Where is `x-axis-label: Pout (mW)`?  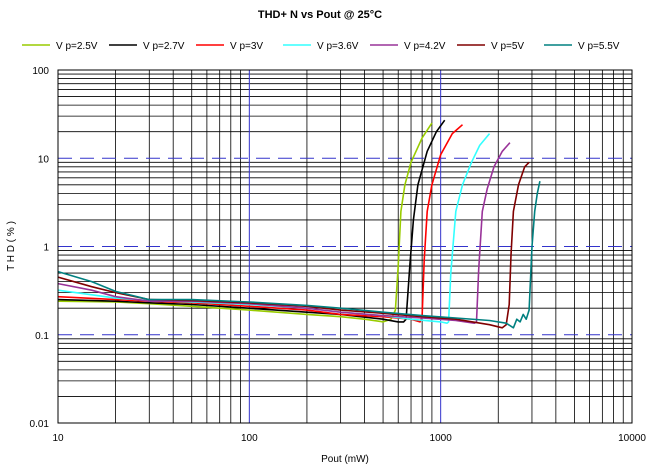 x-axis-label: Pout (mW) is located at coordinates (345, 459).